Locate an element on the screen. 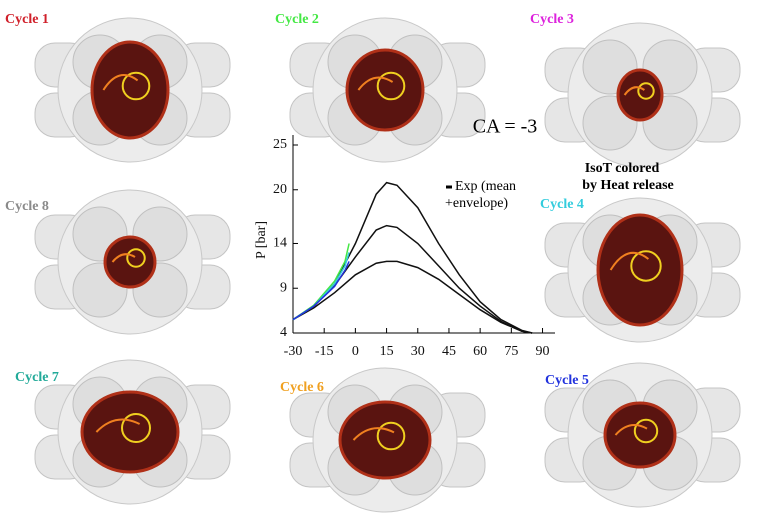 This screenshot has width=773, height=519. panel-label: Cycle 3 is located at coordinates (552, 19).